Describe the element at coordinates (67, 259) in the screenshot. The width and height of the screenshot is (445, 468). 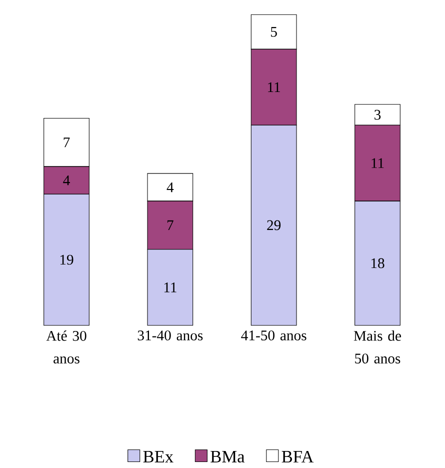
I see `data-label: 19` at that location.